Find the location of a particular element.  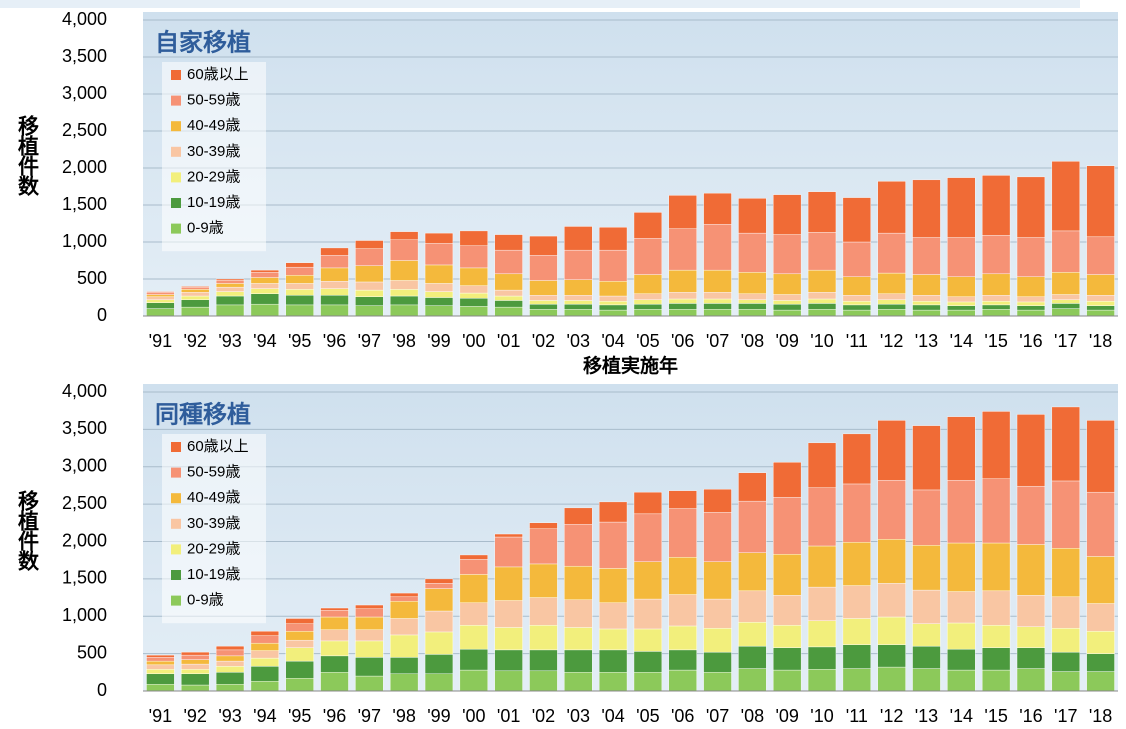

x-tick-label: '07 is located at coordinates (717, 716).